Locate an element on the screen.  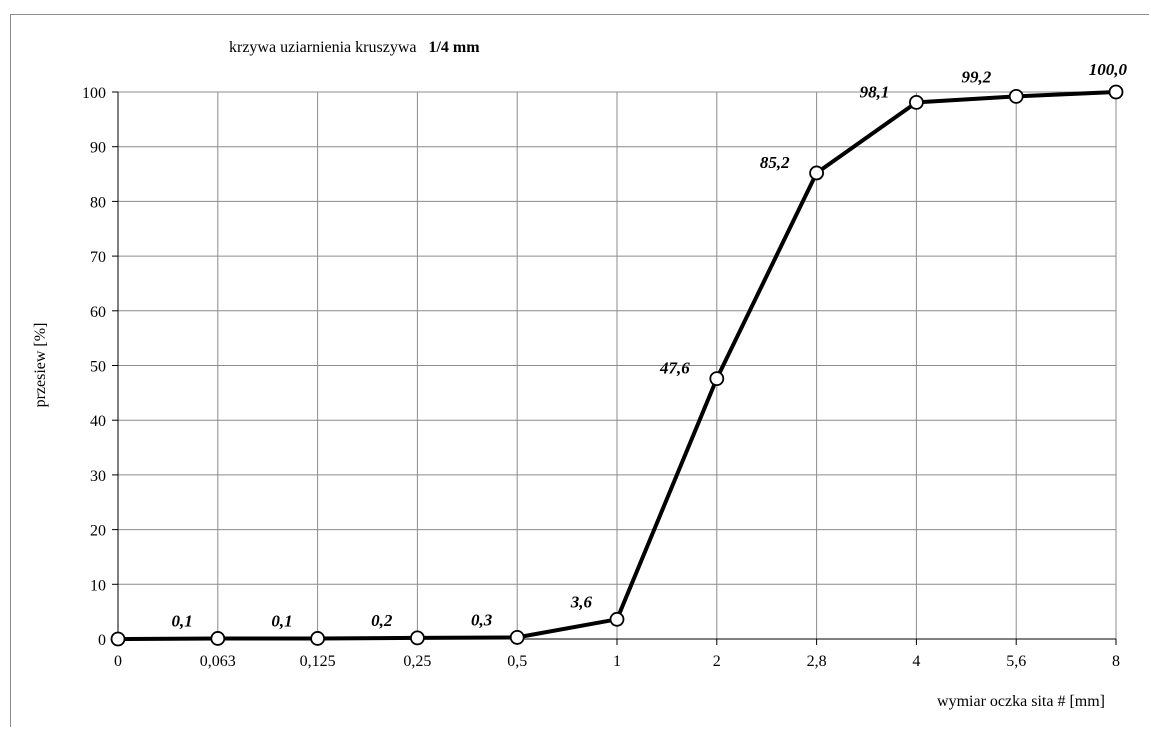
data-label: 99,2 is located at coordinates (976, 76).